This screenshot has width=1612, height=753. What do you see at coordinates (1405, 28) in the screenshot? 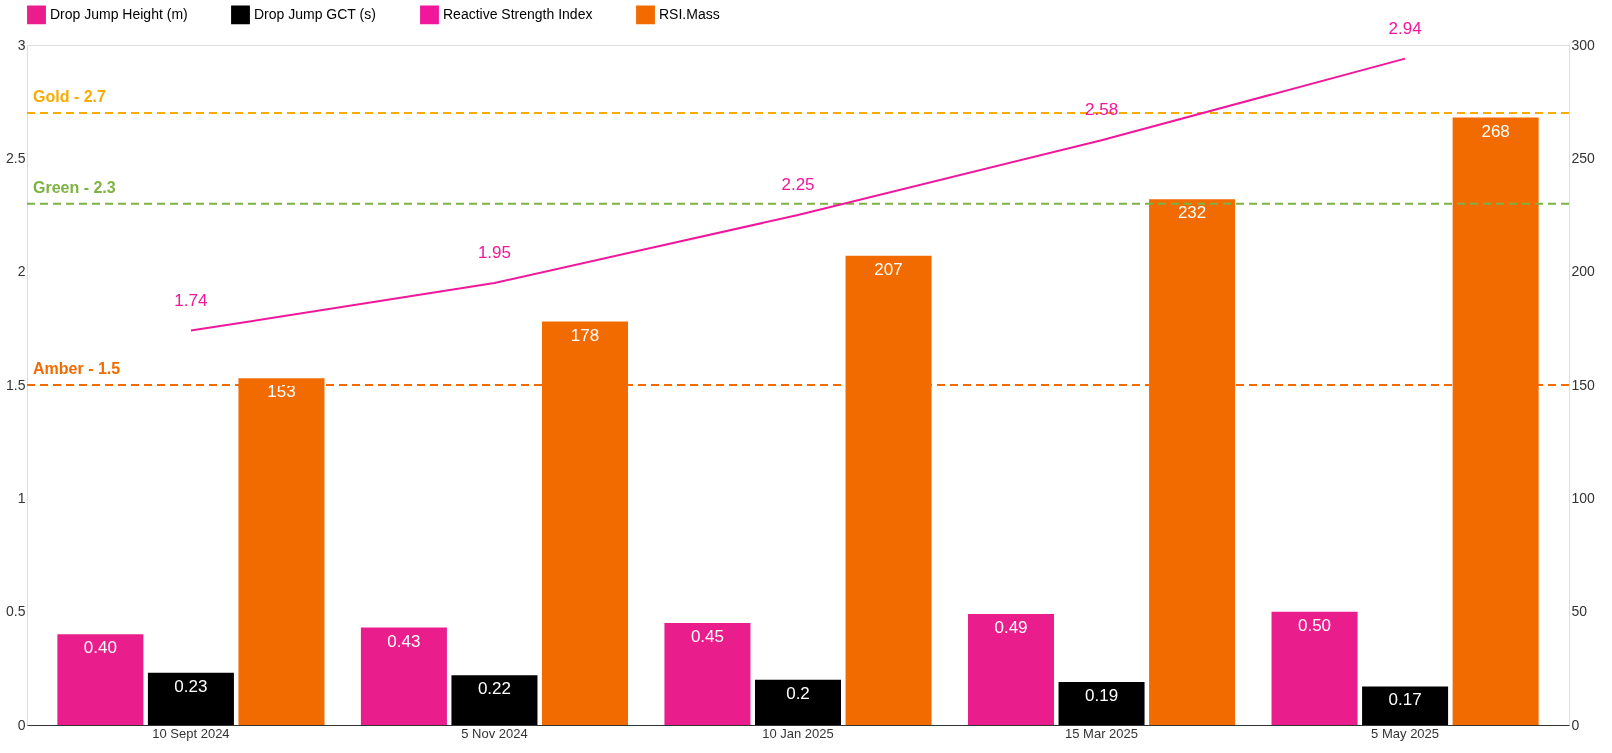
I see `data-label: 2.94` at bounding box center [1405, 28].